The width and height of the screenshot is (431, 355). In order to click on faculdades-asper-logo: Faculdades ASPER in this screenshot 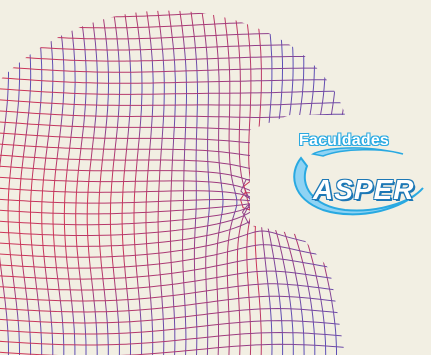, I will do `click(356, 169)`.